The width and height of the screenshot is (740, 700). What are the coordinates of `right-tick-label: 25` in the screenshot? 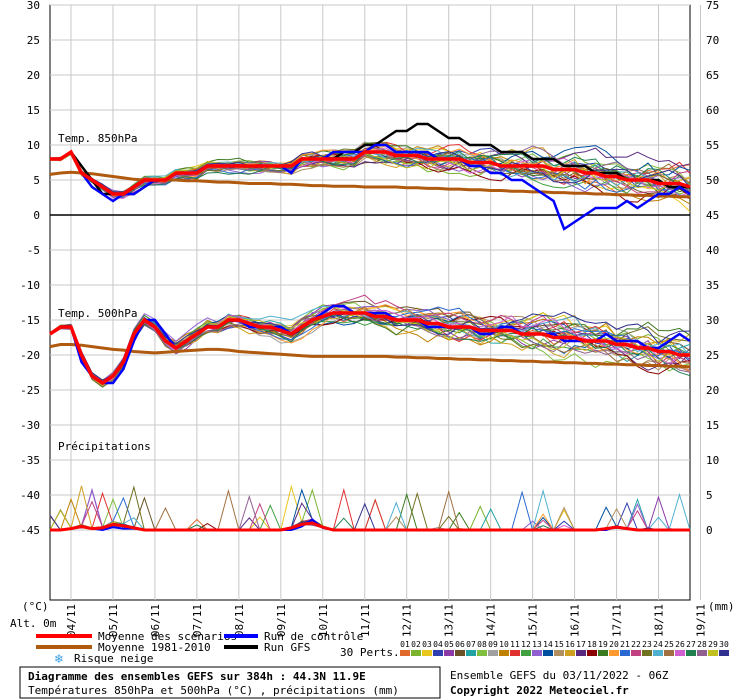 It's located at (712, 355).